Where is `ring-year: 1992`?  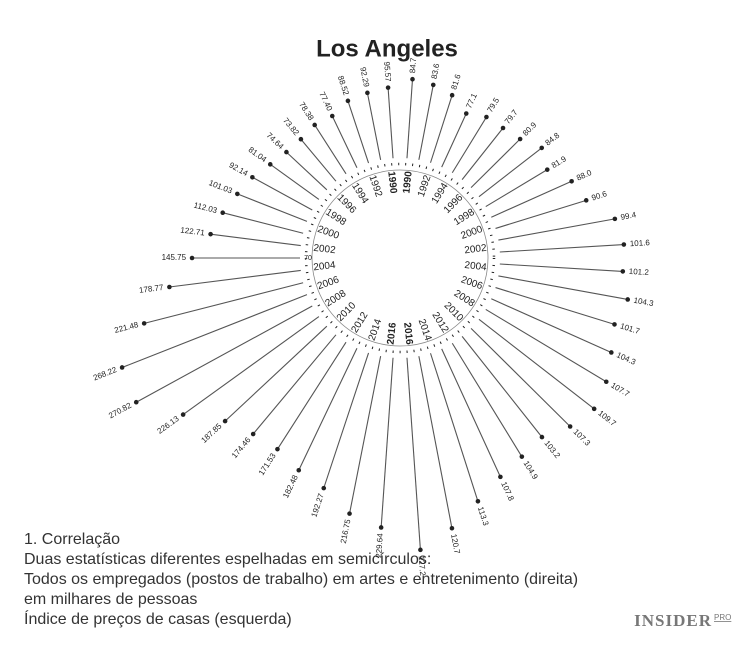 ring-year: 1992 is located at coordinates (425, 185).